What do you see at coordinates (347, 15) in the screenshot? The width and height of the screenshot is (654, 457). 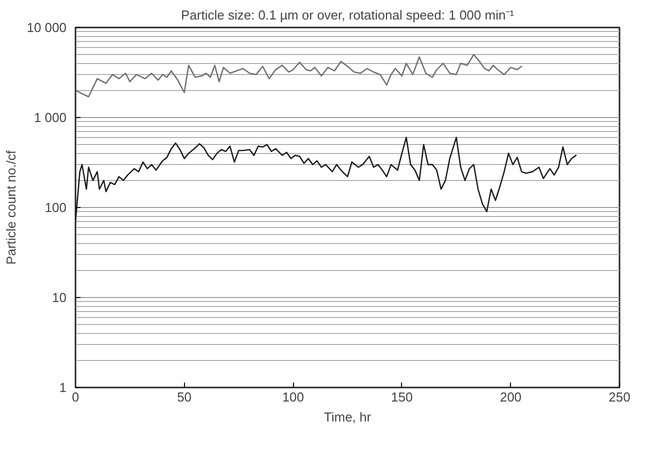 I see `chart-title: Particle size: 0.1 µm or over, rotational speed: 1 000 min⁻¹` at bounding box center [347, 15].